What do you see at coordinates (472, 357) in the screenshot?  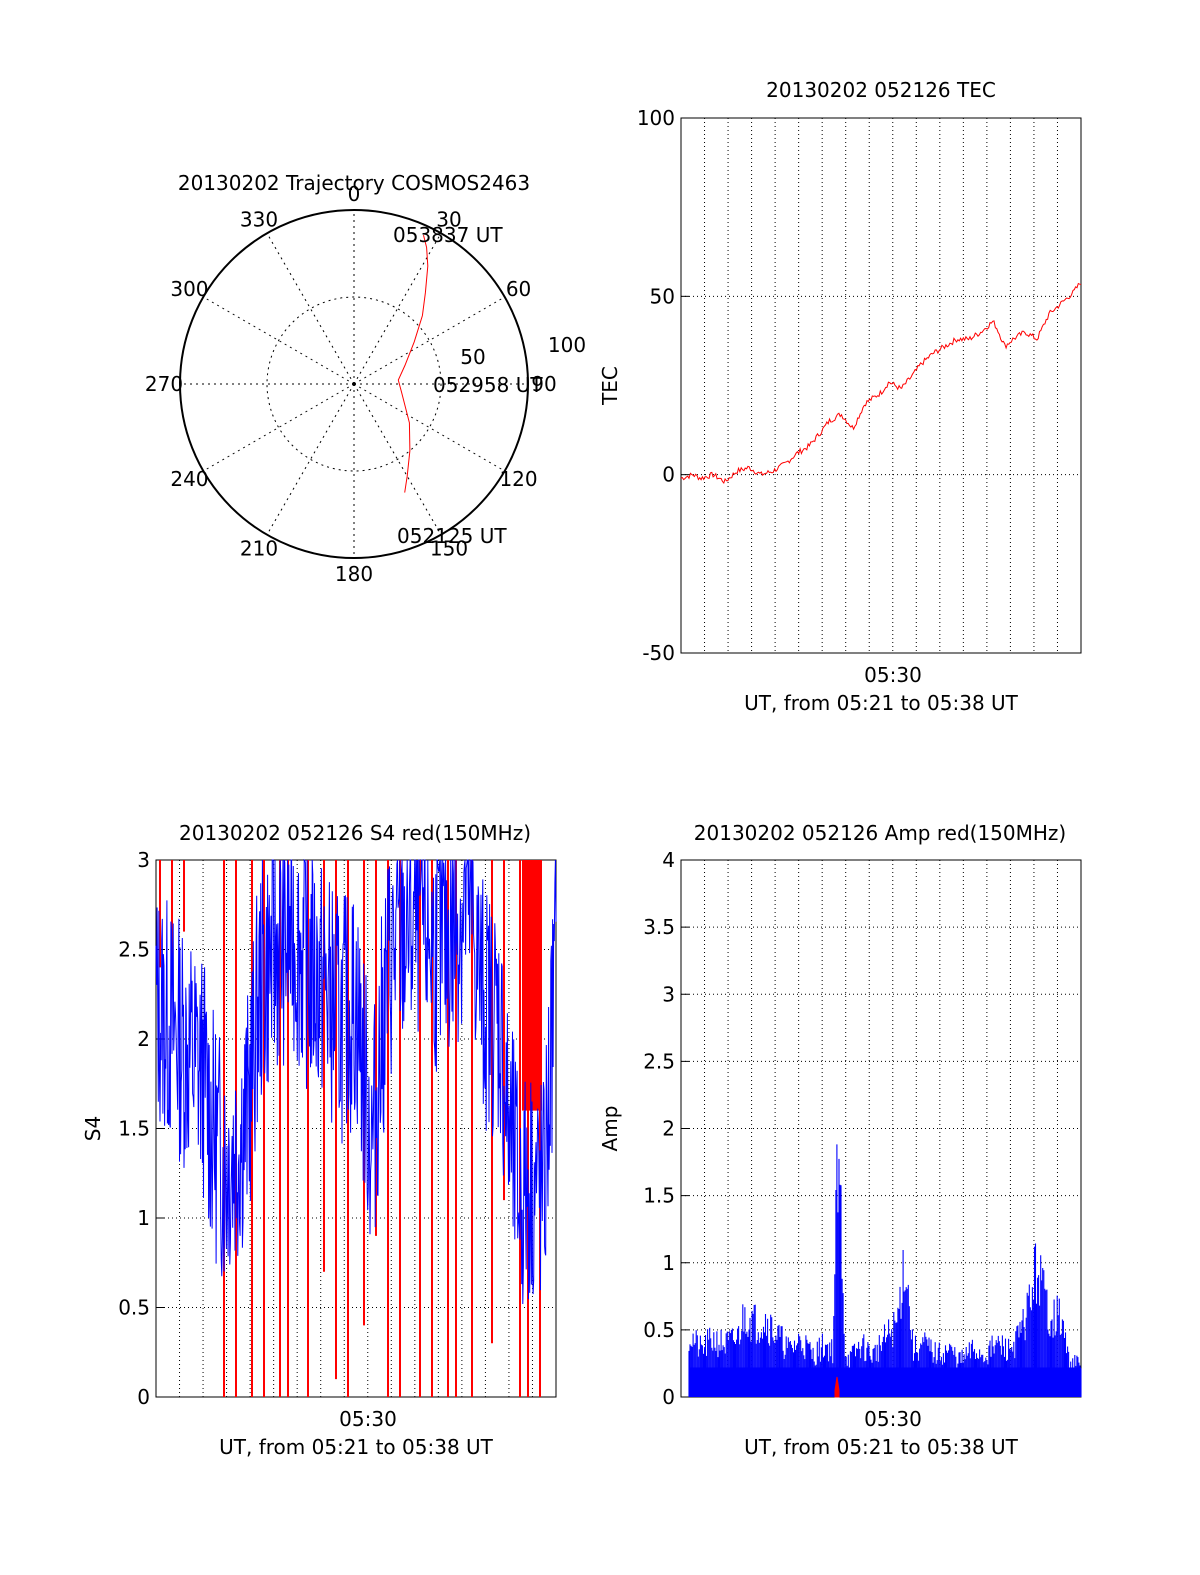 I see `ring-label: 50` at bounding box center [472, 357].